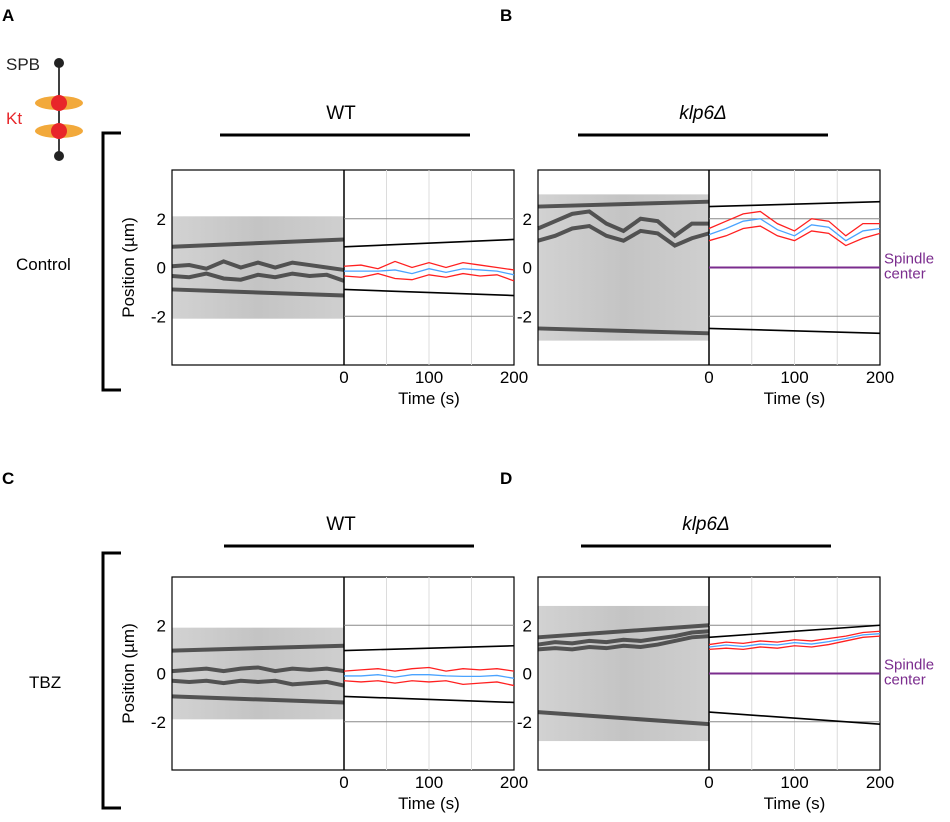  I want to click on schematic-legend: SPB Kt, so click(44, 108).